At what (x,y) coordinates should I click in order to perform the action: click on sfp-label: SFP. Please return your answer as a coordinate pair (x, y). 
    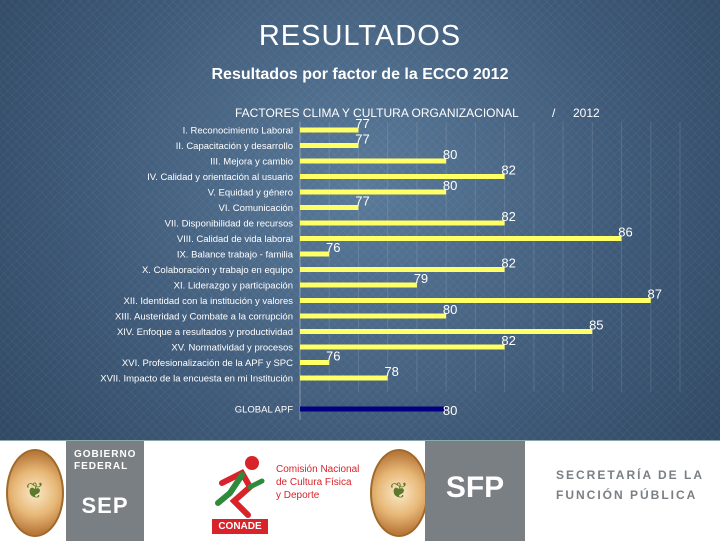
    Looking at the image, I should click on (475, 487).